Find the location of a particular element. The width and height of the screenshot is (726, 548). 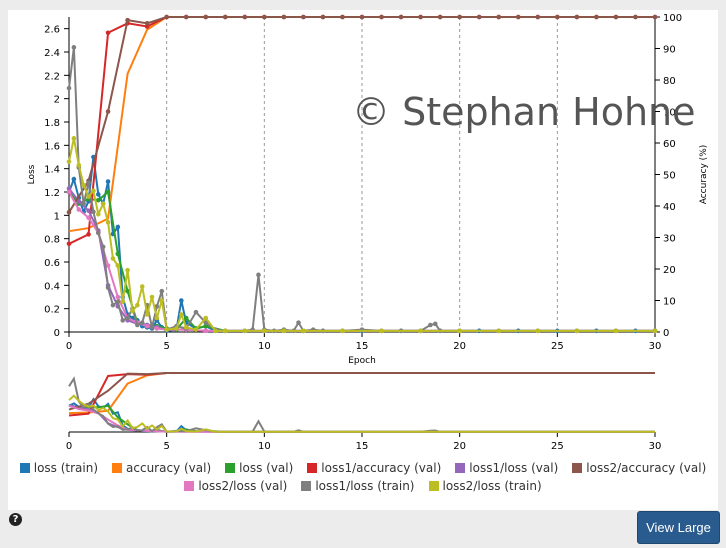

y-tick-label-left: 0.6 is located at coordinates (52, 263).